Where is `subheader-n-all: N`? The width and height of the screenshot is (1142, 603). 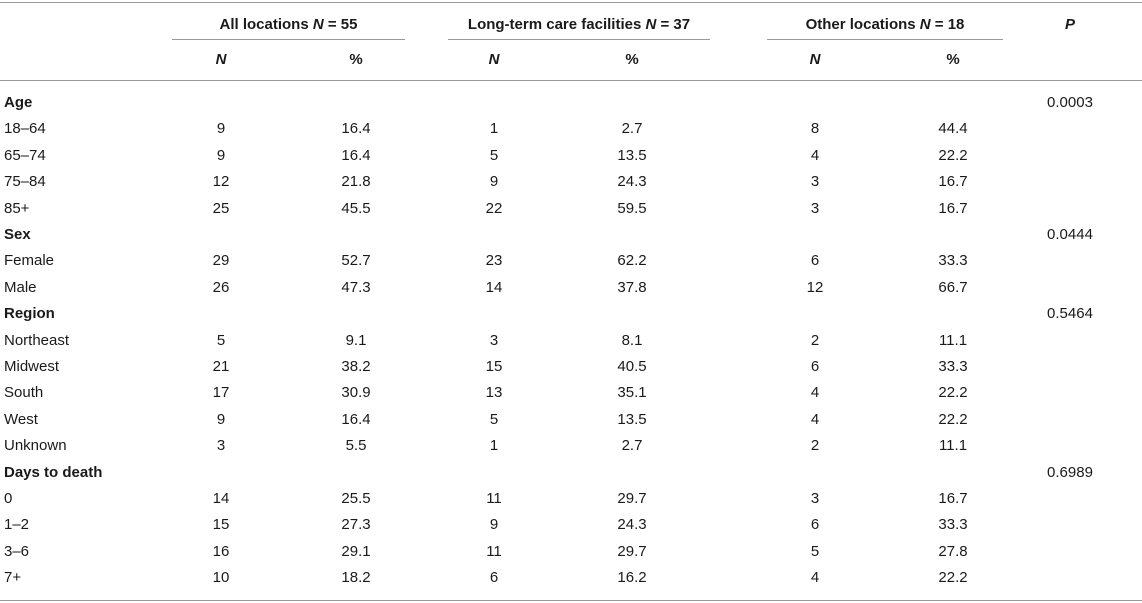
subheader-n-all: N is located at coordinates (221, 59).